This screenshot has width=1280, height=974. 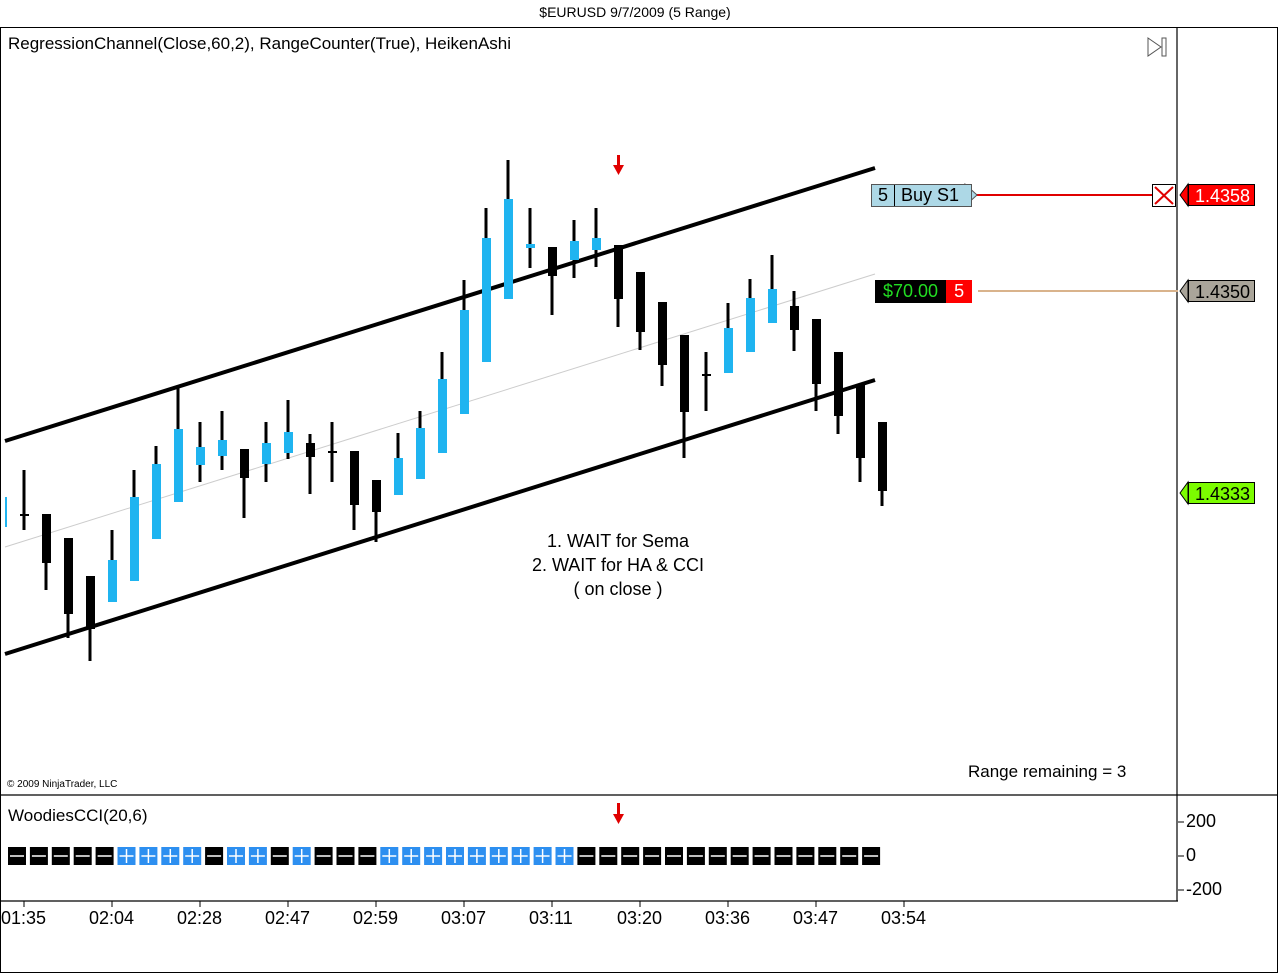 I want to click on order-price-tag: 1.4358, so click(x=1222, y=195).